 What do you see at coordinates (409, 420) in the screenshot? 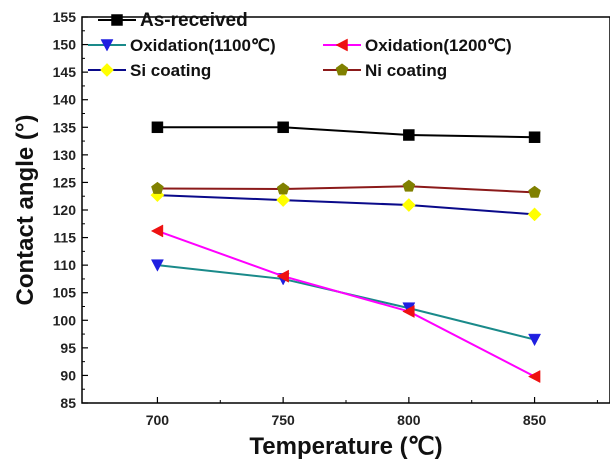
I see `x-tick-label: 800` at bounding box center [409, 420].